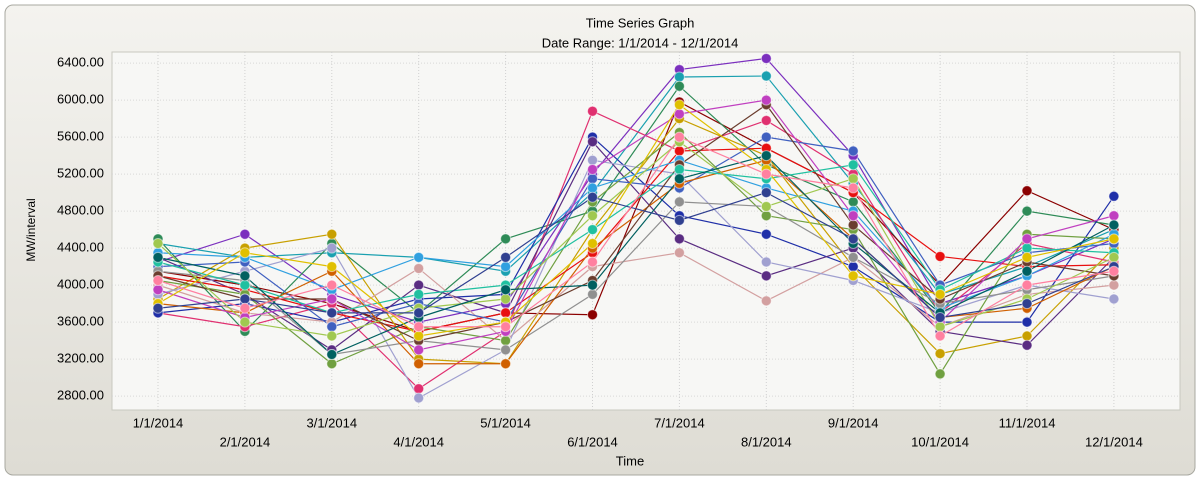 This screenshot has width=1200, height=485. What do you see at coordinates (630, 460) in the screenshot?
I see `x-axis-label: Time` at bounding box center [630, 460].